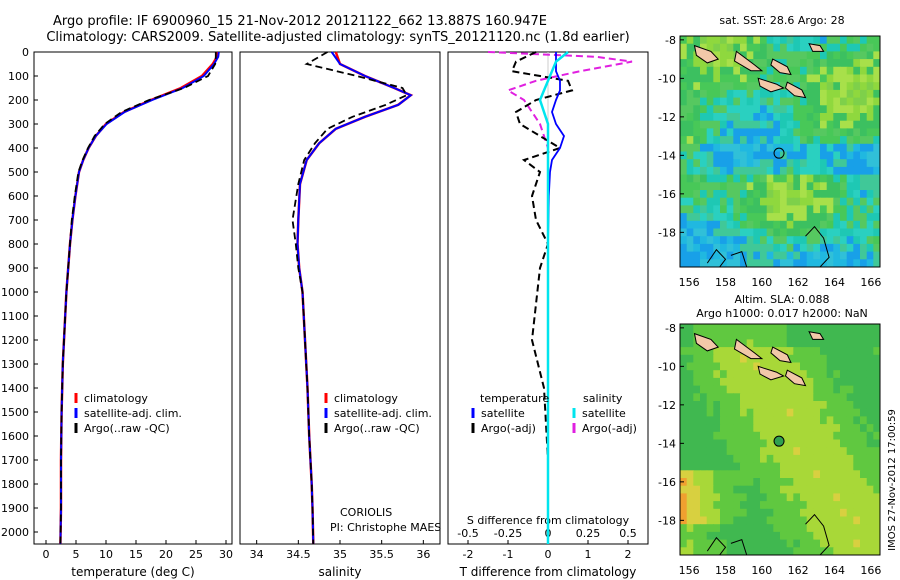  What do you see at coordinates (366, 512) in the screenshot?
I see `coriolis-note: CORIOLIS` at bounding box center [366, 512].